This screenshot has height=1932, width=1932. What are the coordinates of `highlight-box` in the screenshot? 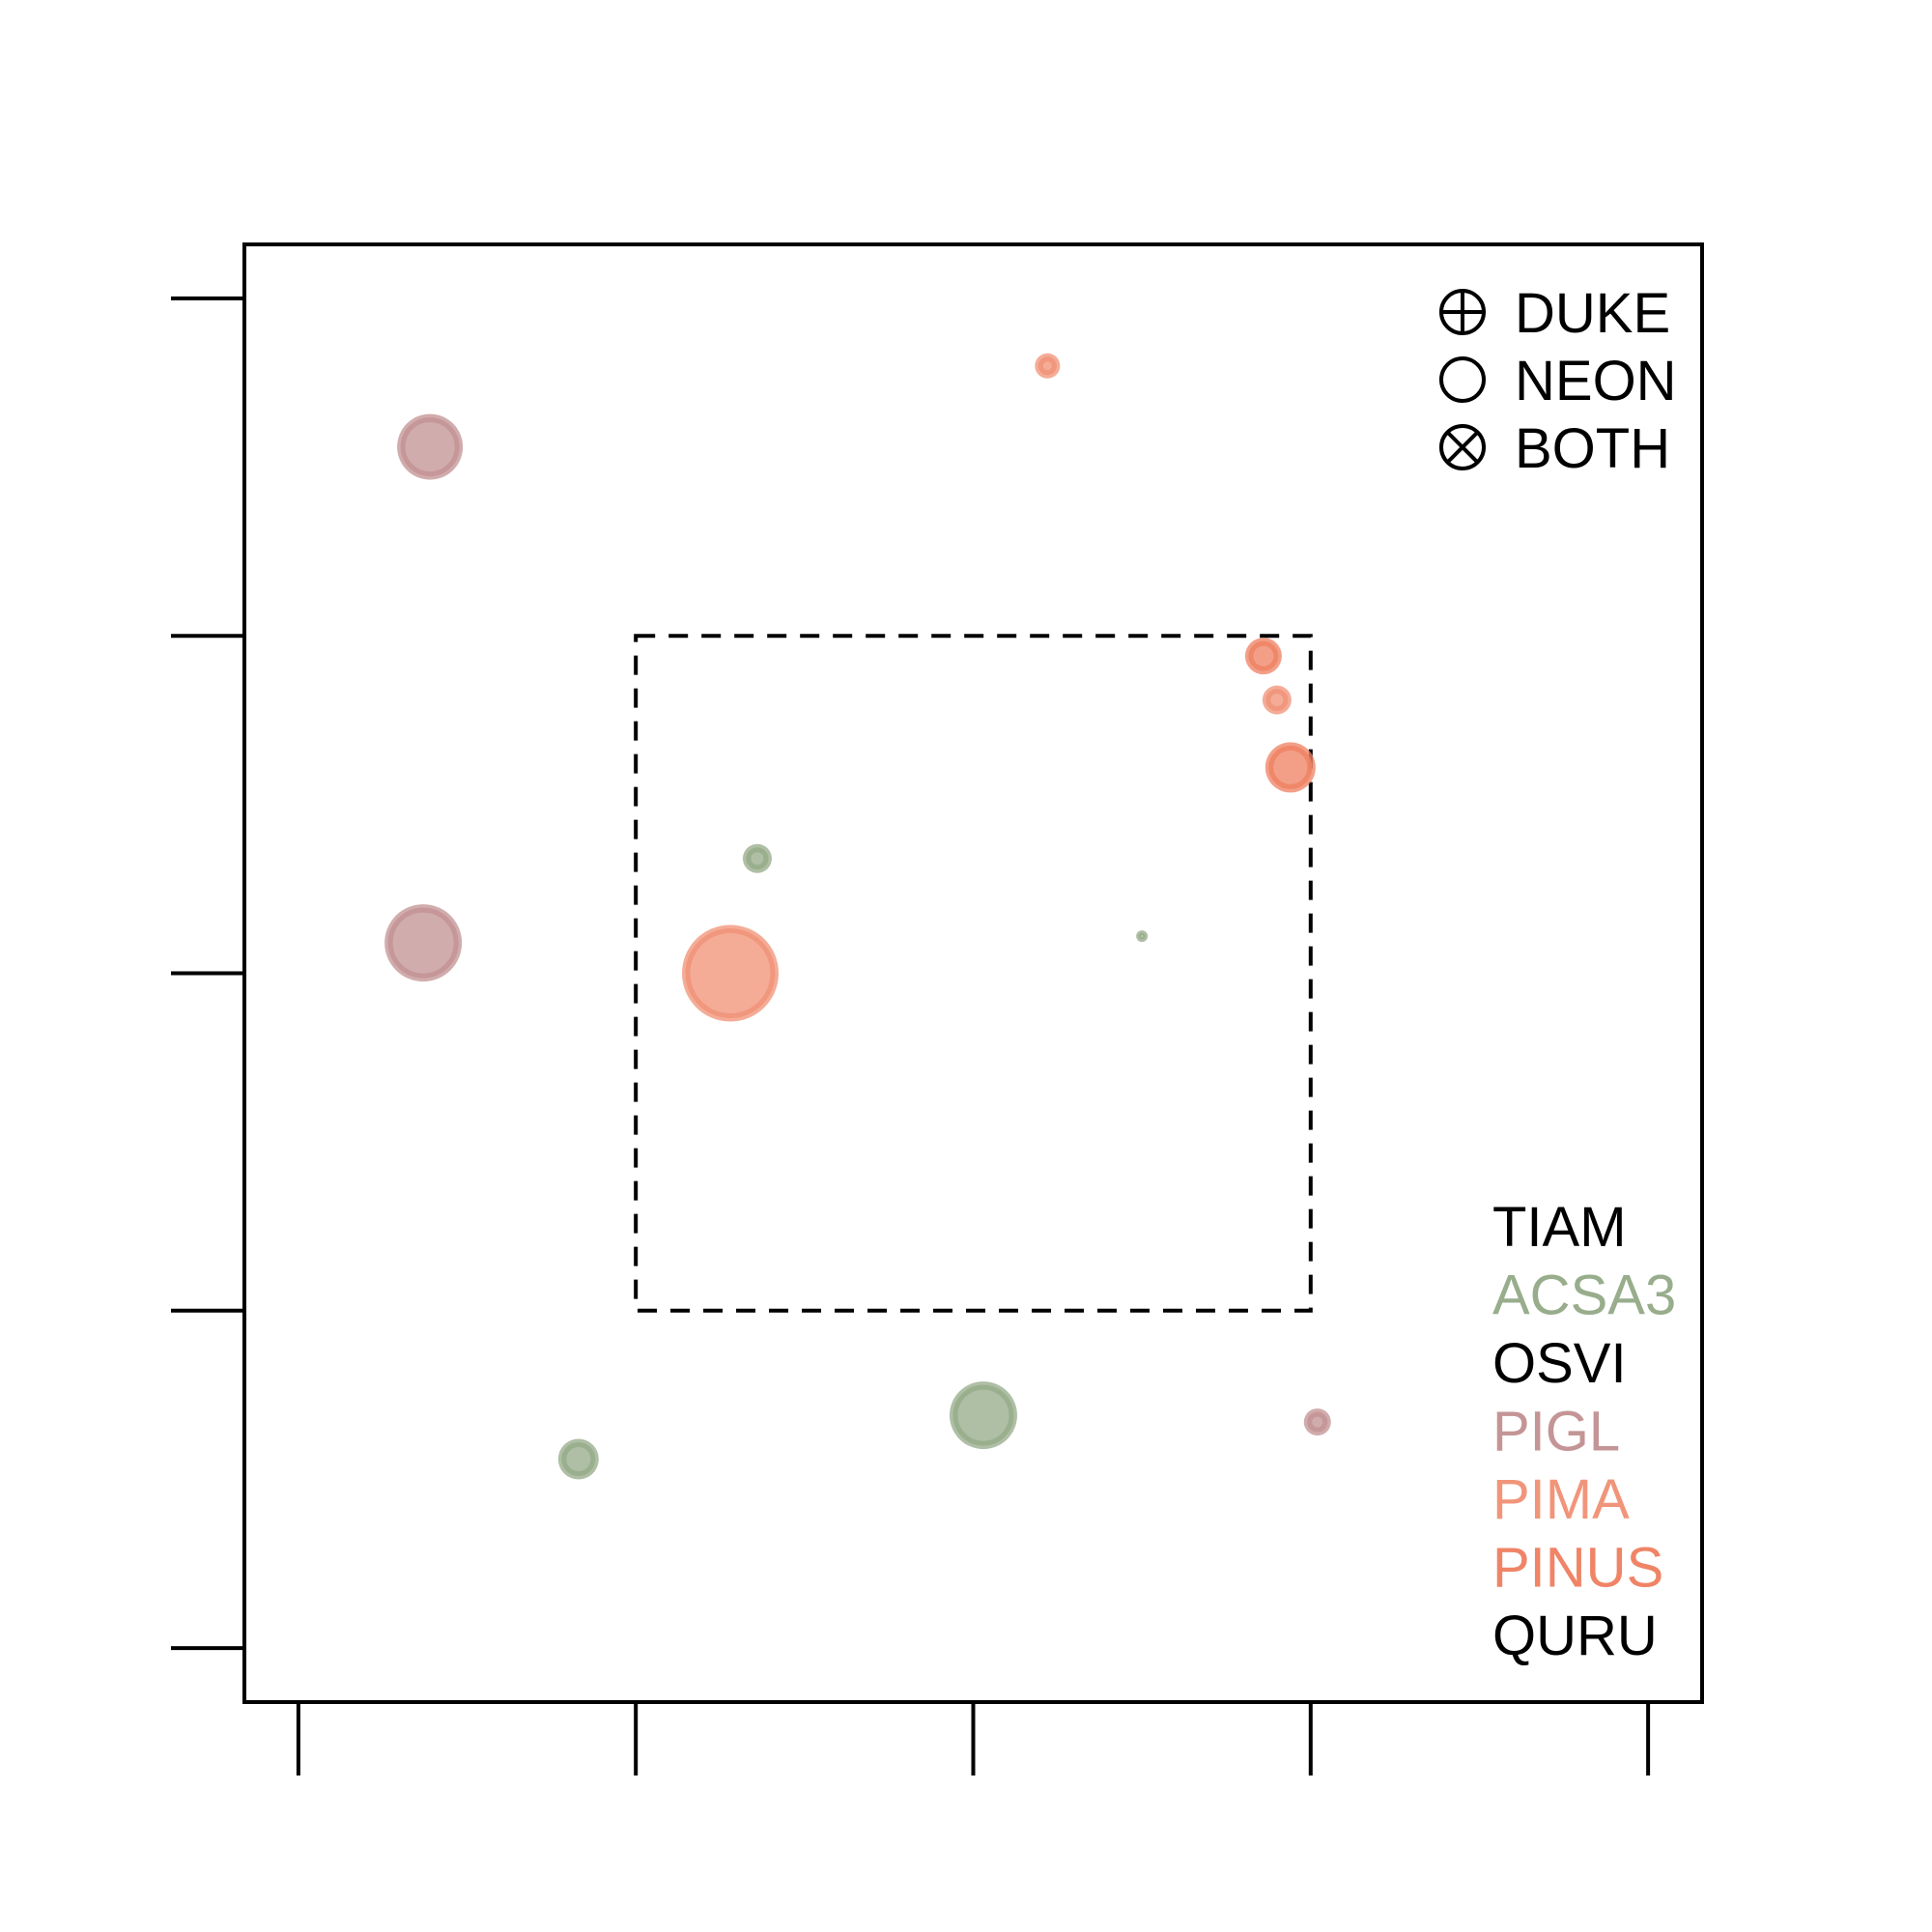 It's located at (973, 973).